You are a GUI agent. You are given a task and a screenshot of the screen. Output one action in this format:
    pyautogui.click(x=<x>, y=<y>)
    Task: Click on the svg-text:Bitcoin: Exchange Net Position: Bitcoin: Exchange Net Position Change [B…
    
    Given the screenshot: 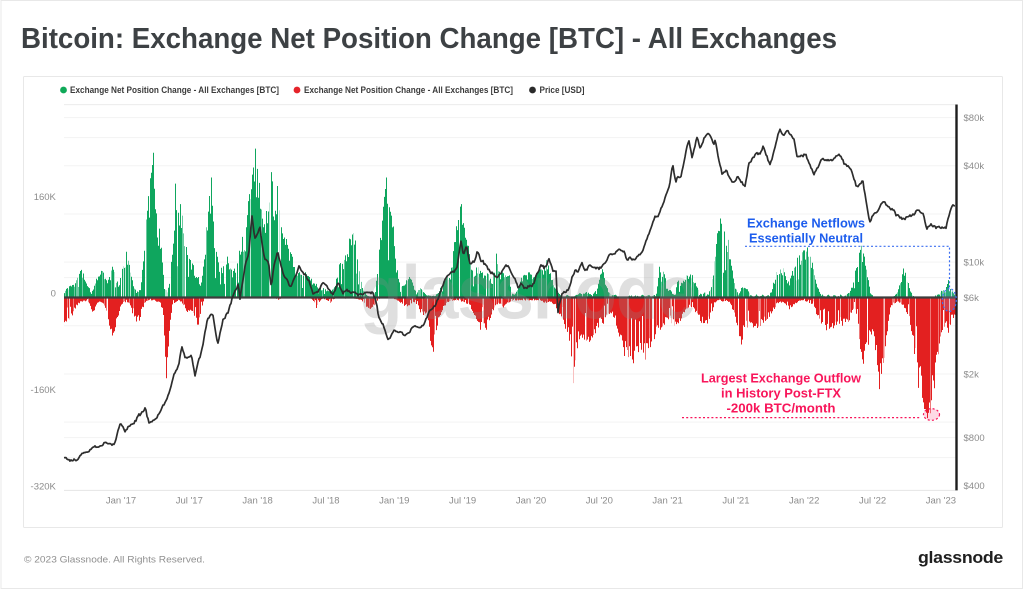 What is the action you would take?
    pyautogui.click(x=429, y=39)
    